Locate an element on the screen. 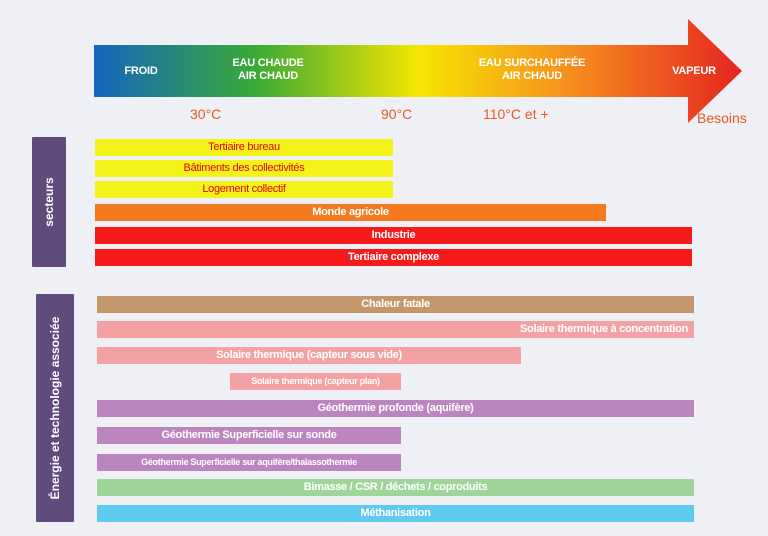 Image resolution: width=768 pixels, height=536 pixels. secteur-bar-tertiaire-complexe: Tertiaire complexe is located at coordinates (393, 257).